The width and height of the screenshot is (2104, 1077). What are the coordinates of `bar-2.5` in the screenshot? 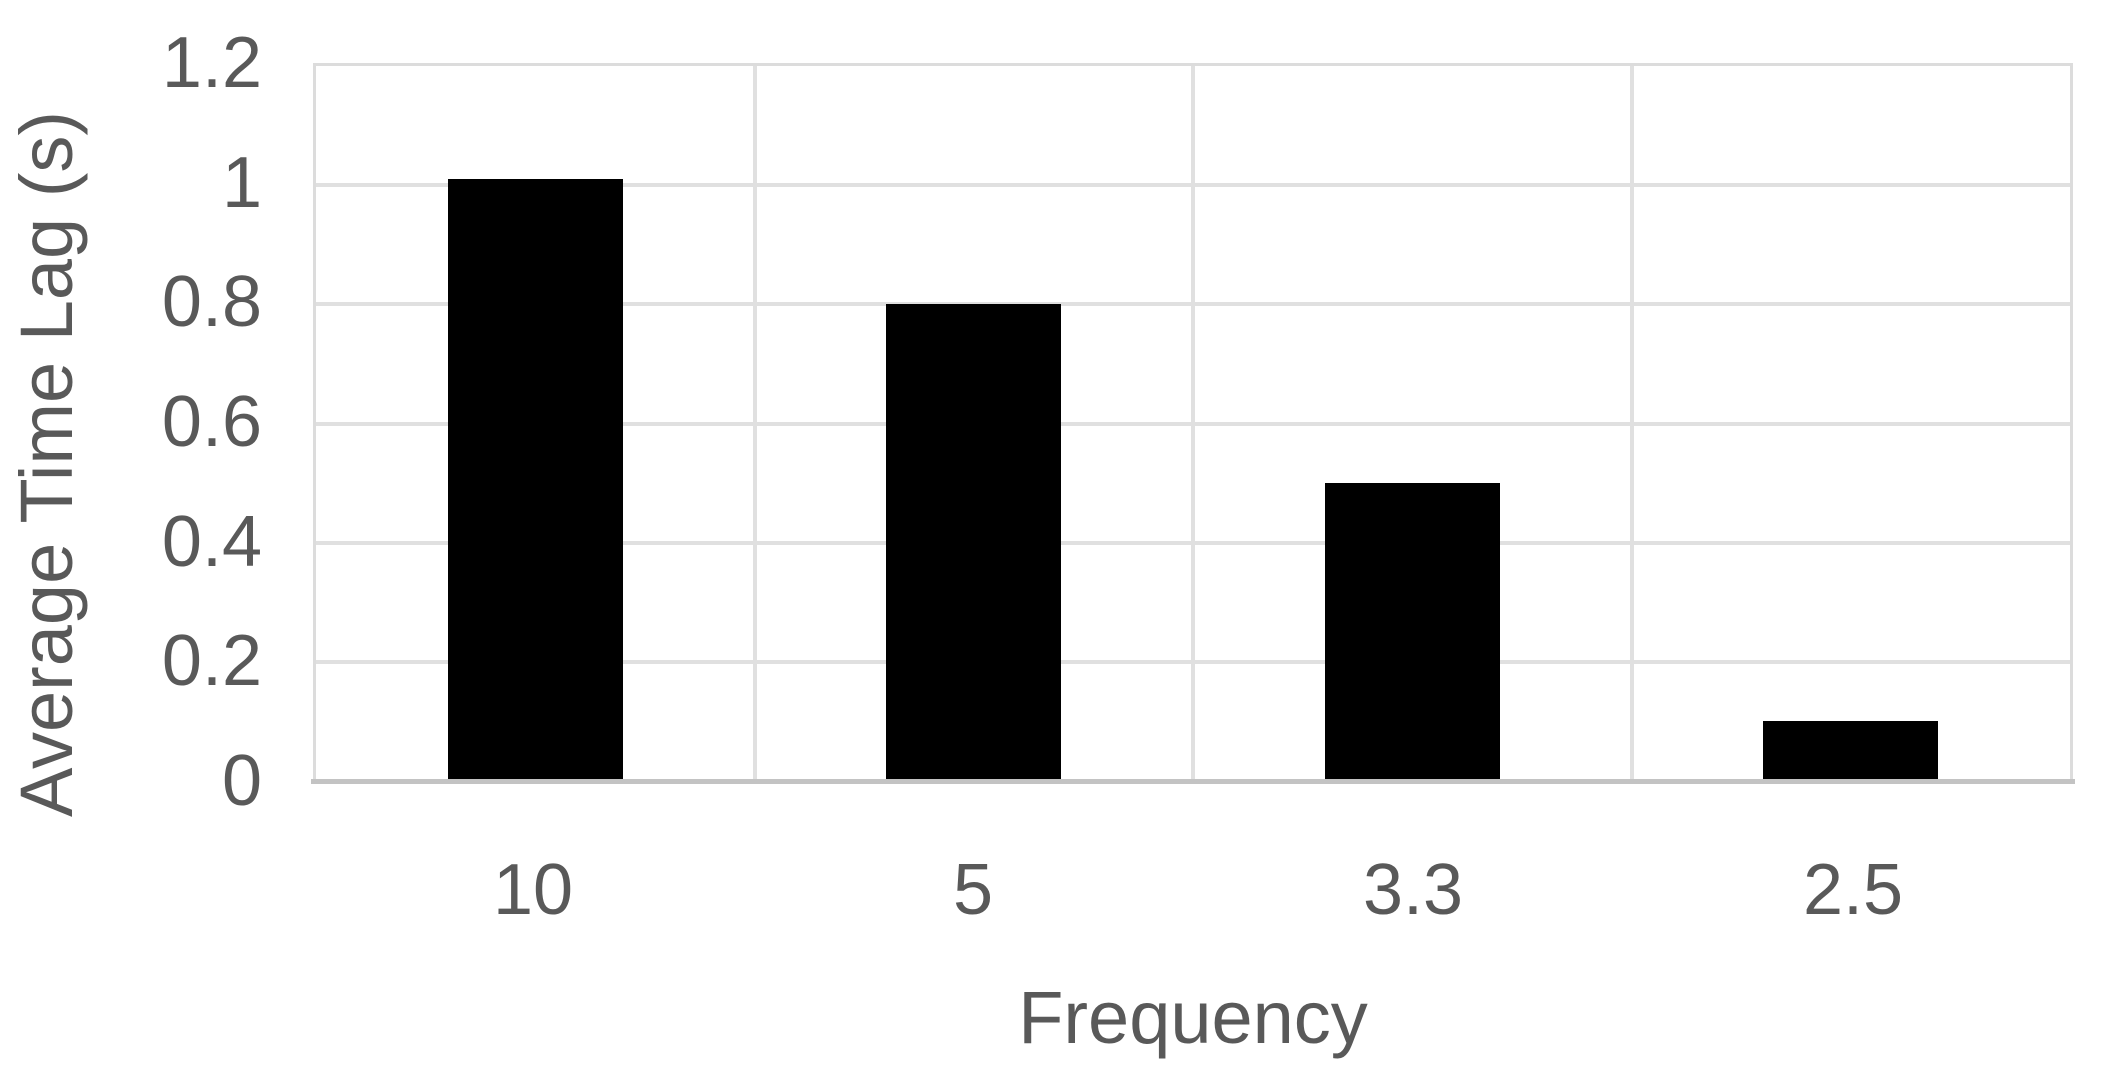 It's located at (1851, 751).